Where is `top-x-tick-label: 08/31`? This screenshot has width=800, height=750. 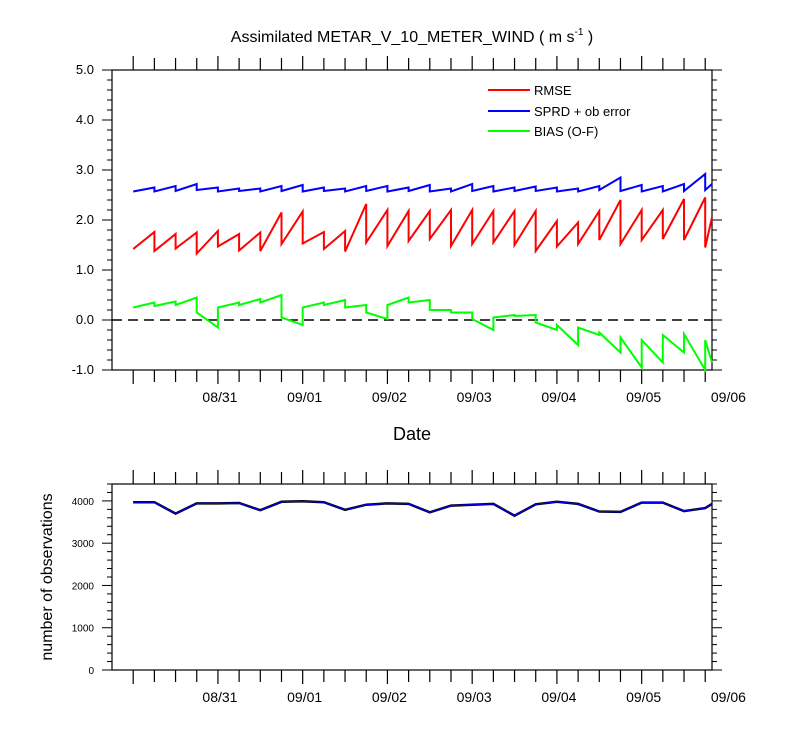 top-x-tick-label: 08/31 is located at coordinates (219, 397).